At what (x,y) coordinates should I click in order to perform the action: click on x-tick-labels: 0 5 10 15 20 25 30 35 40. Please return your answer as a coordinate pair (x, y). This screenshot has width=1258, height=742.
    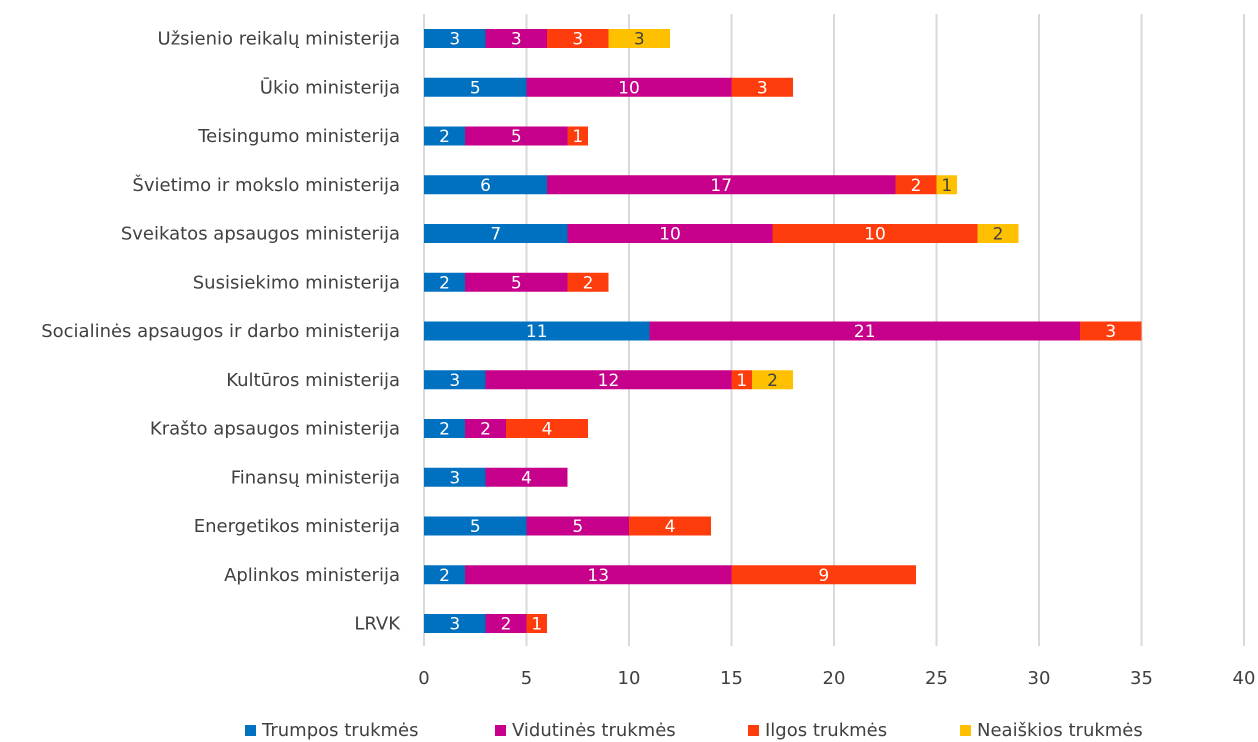
    Looking at the image, I should click on (836, 678).